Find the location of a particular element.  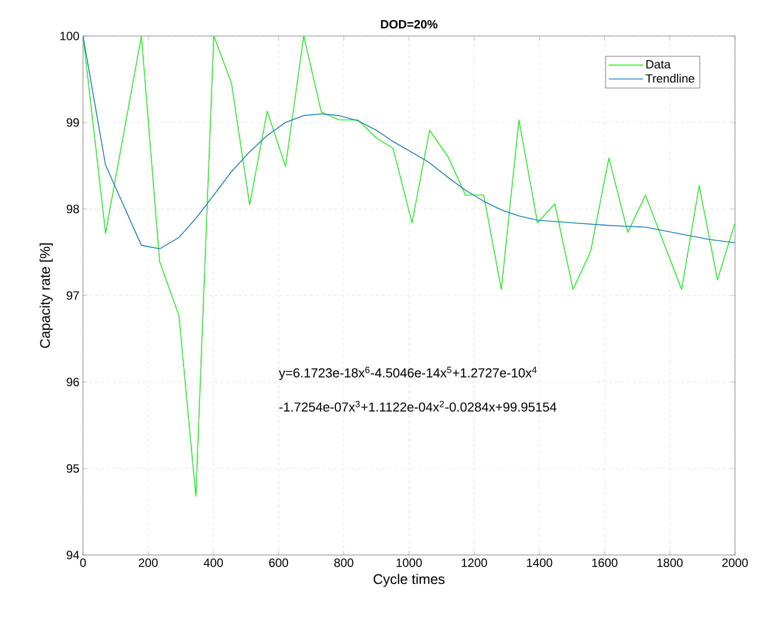

y-tick-label: 94 is located at coordinates (73, 555).